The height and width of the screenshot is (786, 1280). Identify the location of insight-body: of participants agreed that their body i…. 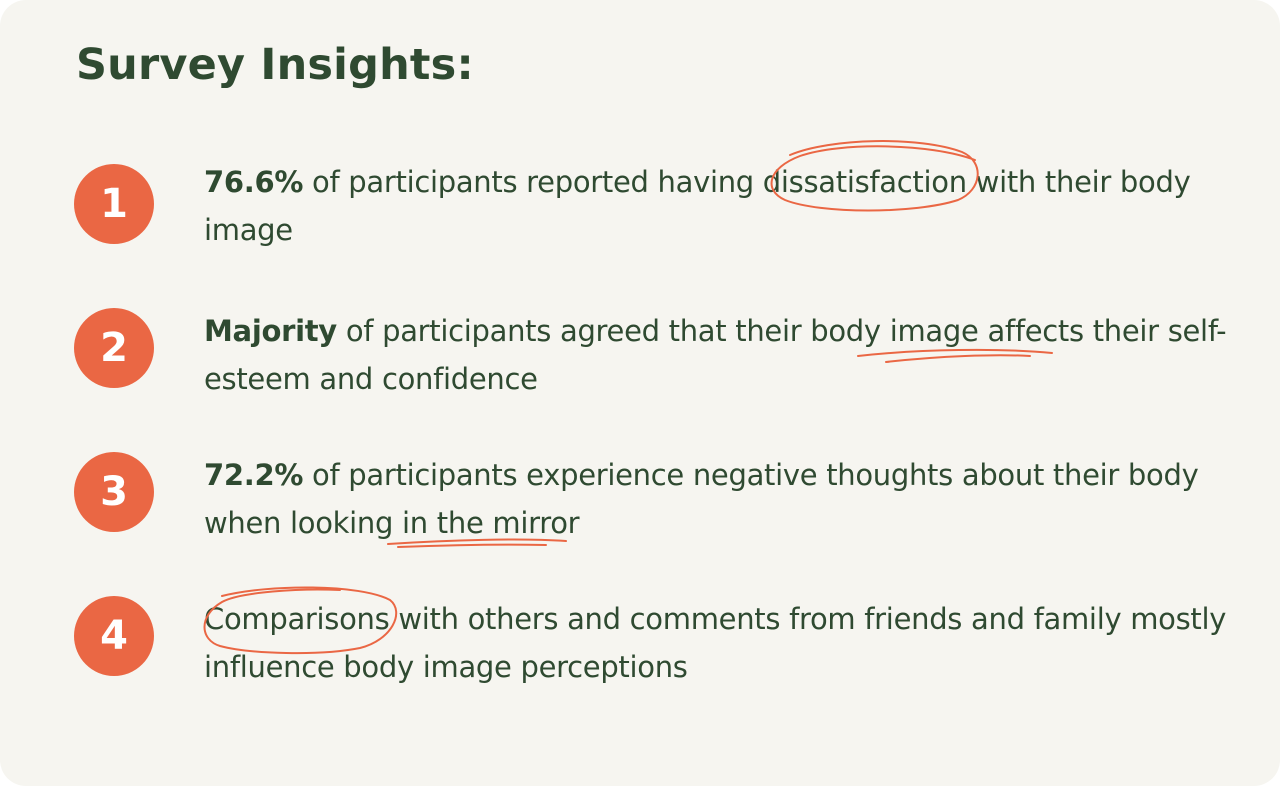
(715, 355).